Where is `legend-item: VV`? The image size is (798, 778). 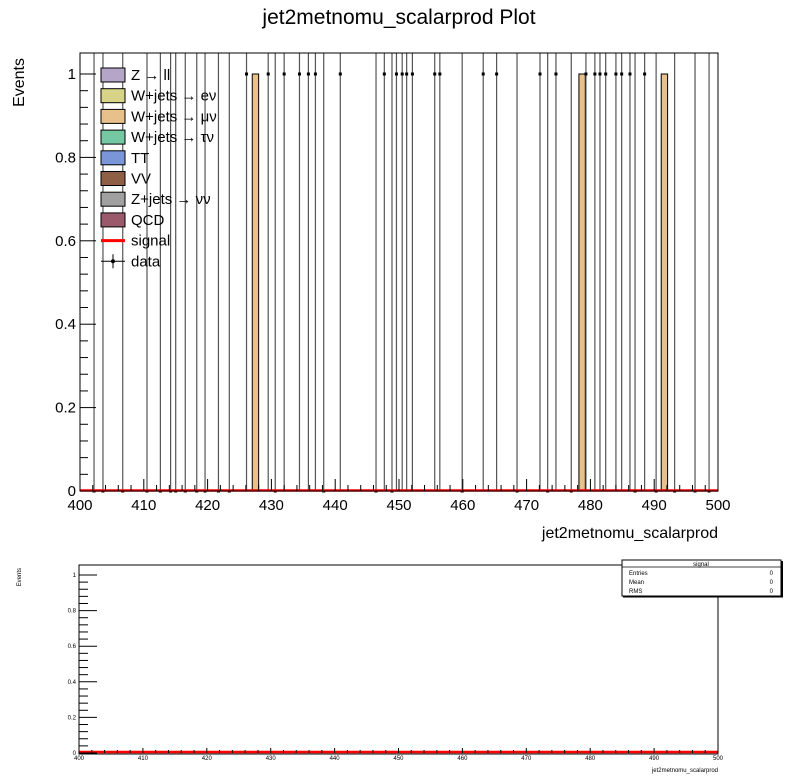
legend-item: VV is located at coordinates (125, 179).